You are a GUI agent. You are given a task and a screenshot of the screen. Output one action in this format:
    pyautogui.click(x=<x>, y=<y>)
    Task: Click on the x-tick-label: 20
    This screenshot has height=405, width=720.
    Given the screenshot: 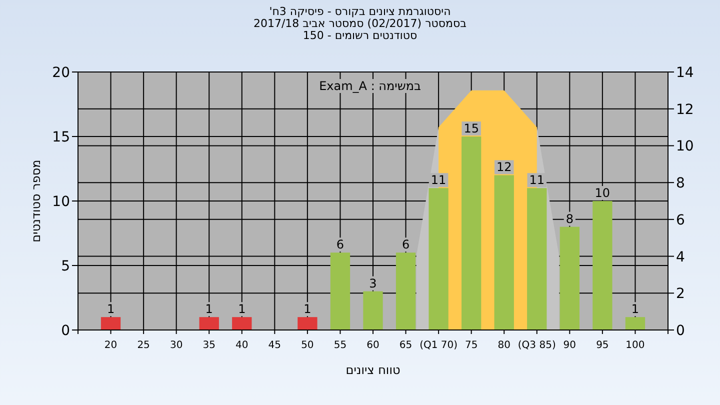 What is the action you would take?
    pyautogui.click(x=111, y=345)
    